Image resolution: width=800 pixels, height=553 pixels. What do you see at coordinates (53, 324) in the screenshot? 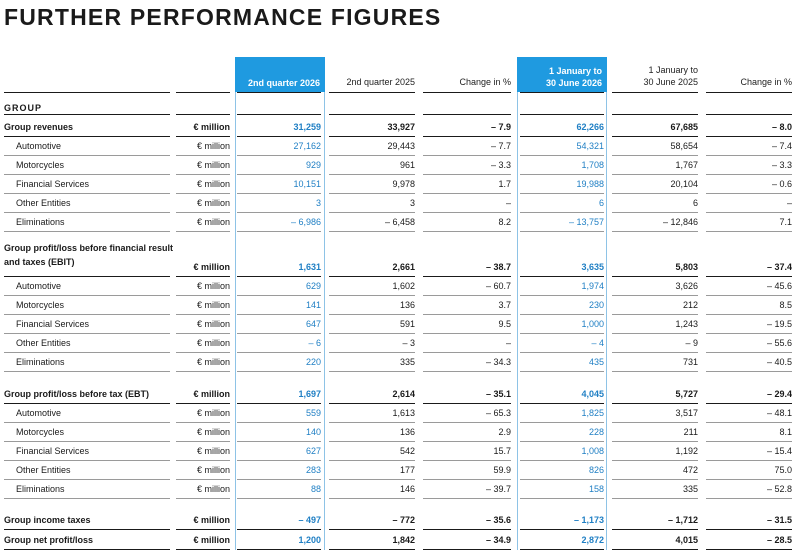
I see `row-label: Financial Services` at bounding box center [53, 324].